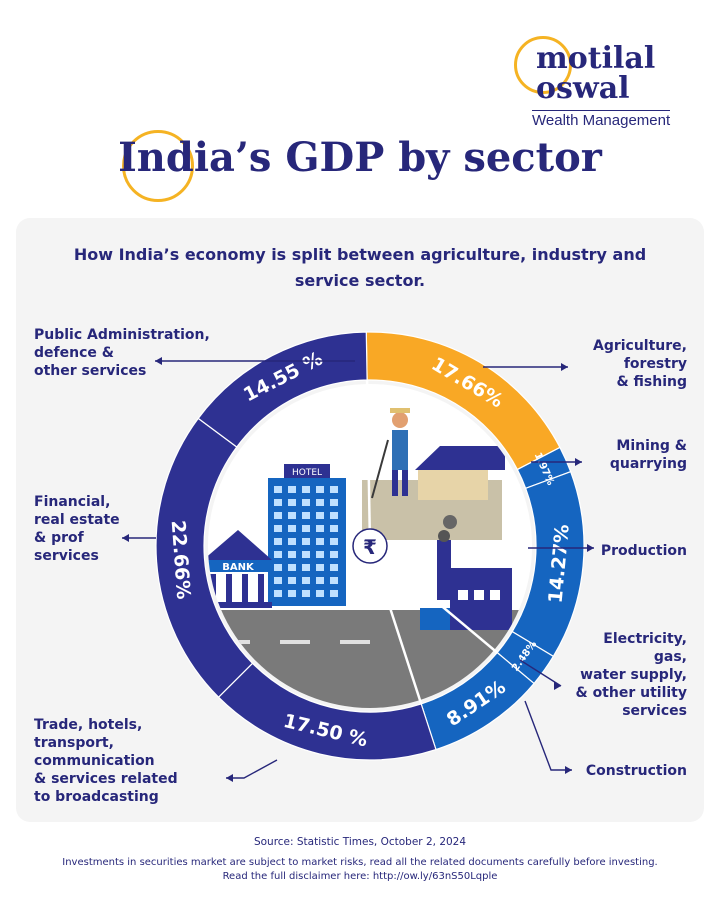  Describe the element at coordinates (636, 771) in the screenshot. I see `label-construction: Construction` at that location.